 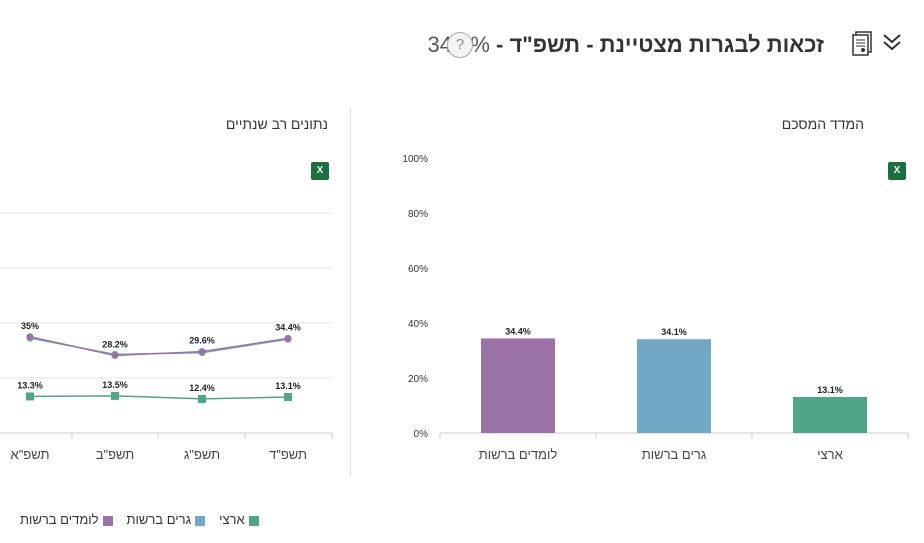 I want to click on x-tick-label: תשפ"ד, so click(x=288, y=454).